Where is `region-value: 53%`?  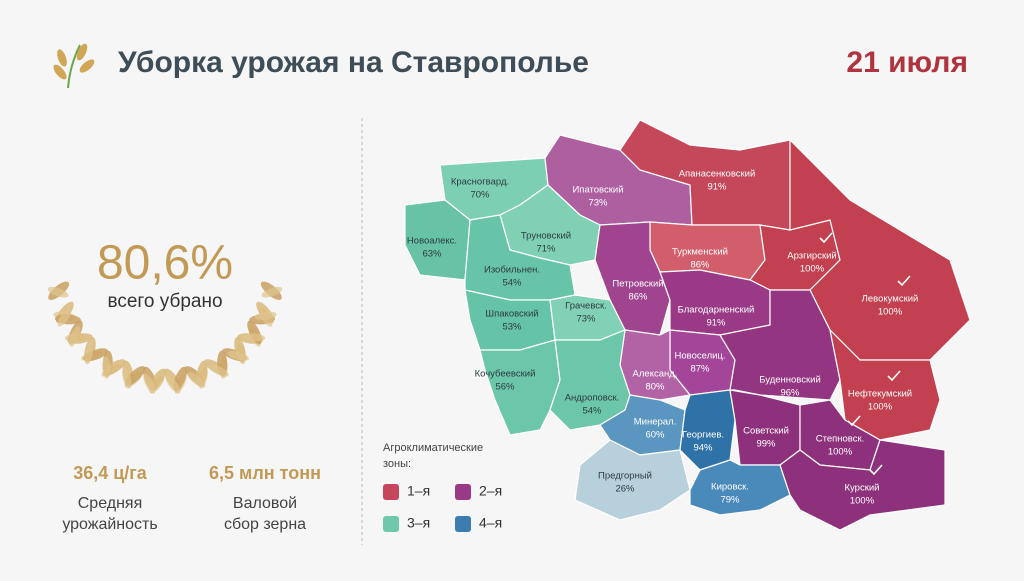
region-value: 53% is located at coordinates (512, 327).